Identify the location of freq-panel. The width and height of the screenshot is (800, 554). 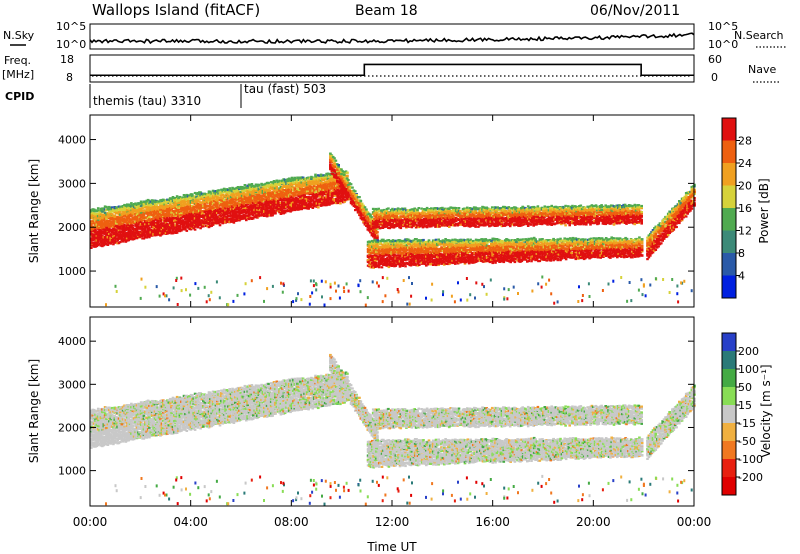
(392, 68).